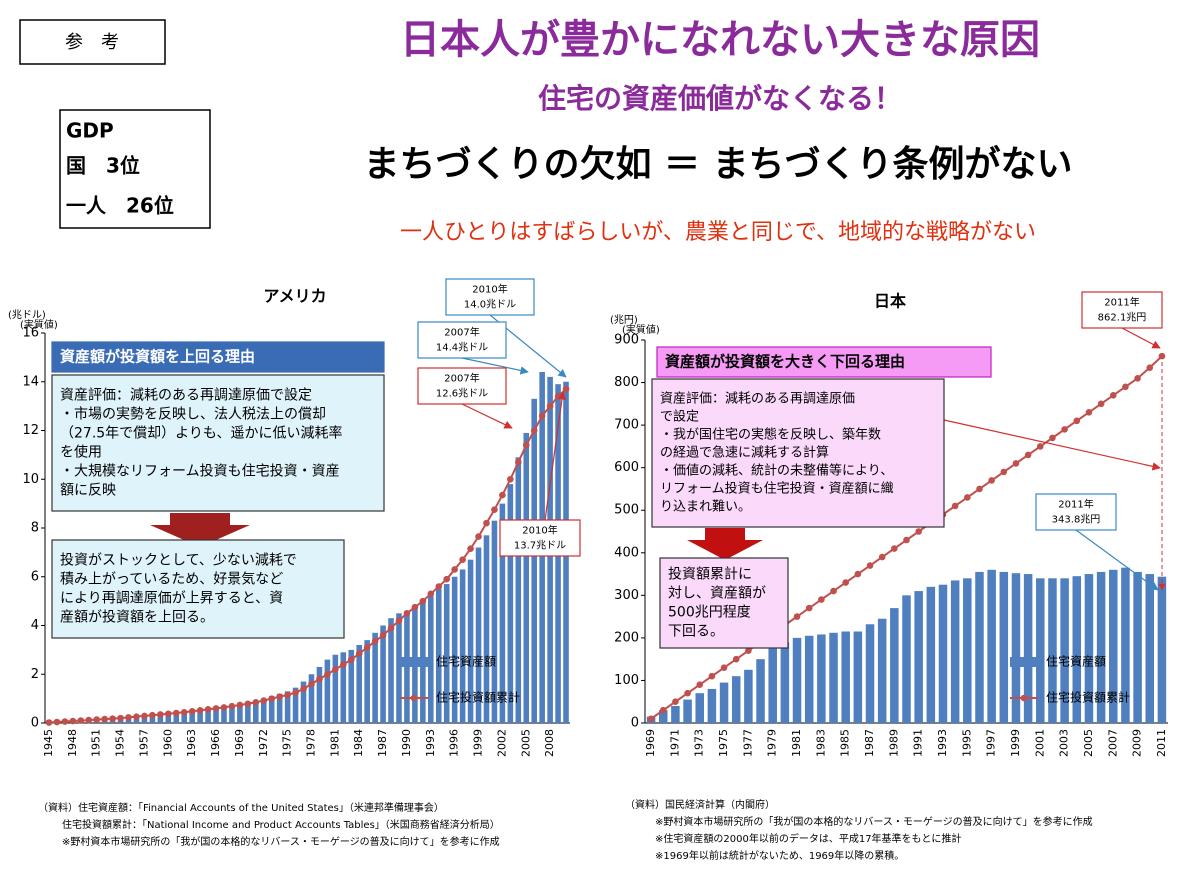 Image resolution: width=1184 pixels, height=872 pixels. I want to click on y-tick-label: 200, so click(626, 637).